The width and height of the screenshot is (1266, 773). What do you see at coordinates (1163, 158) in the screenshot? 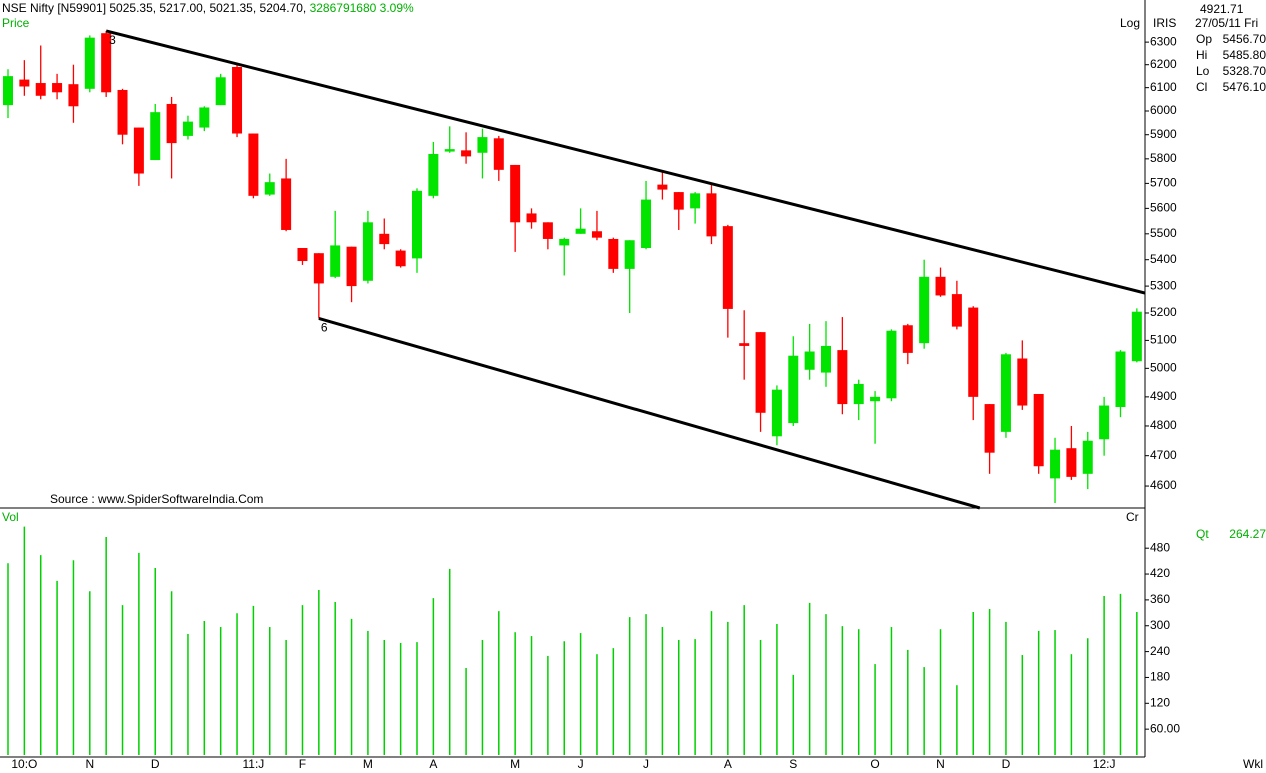
I see `y-tick-label: 5800` at bounding box center [1163, 158].